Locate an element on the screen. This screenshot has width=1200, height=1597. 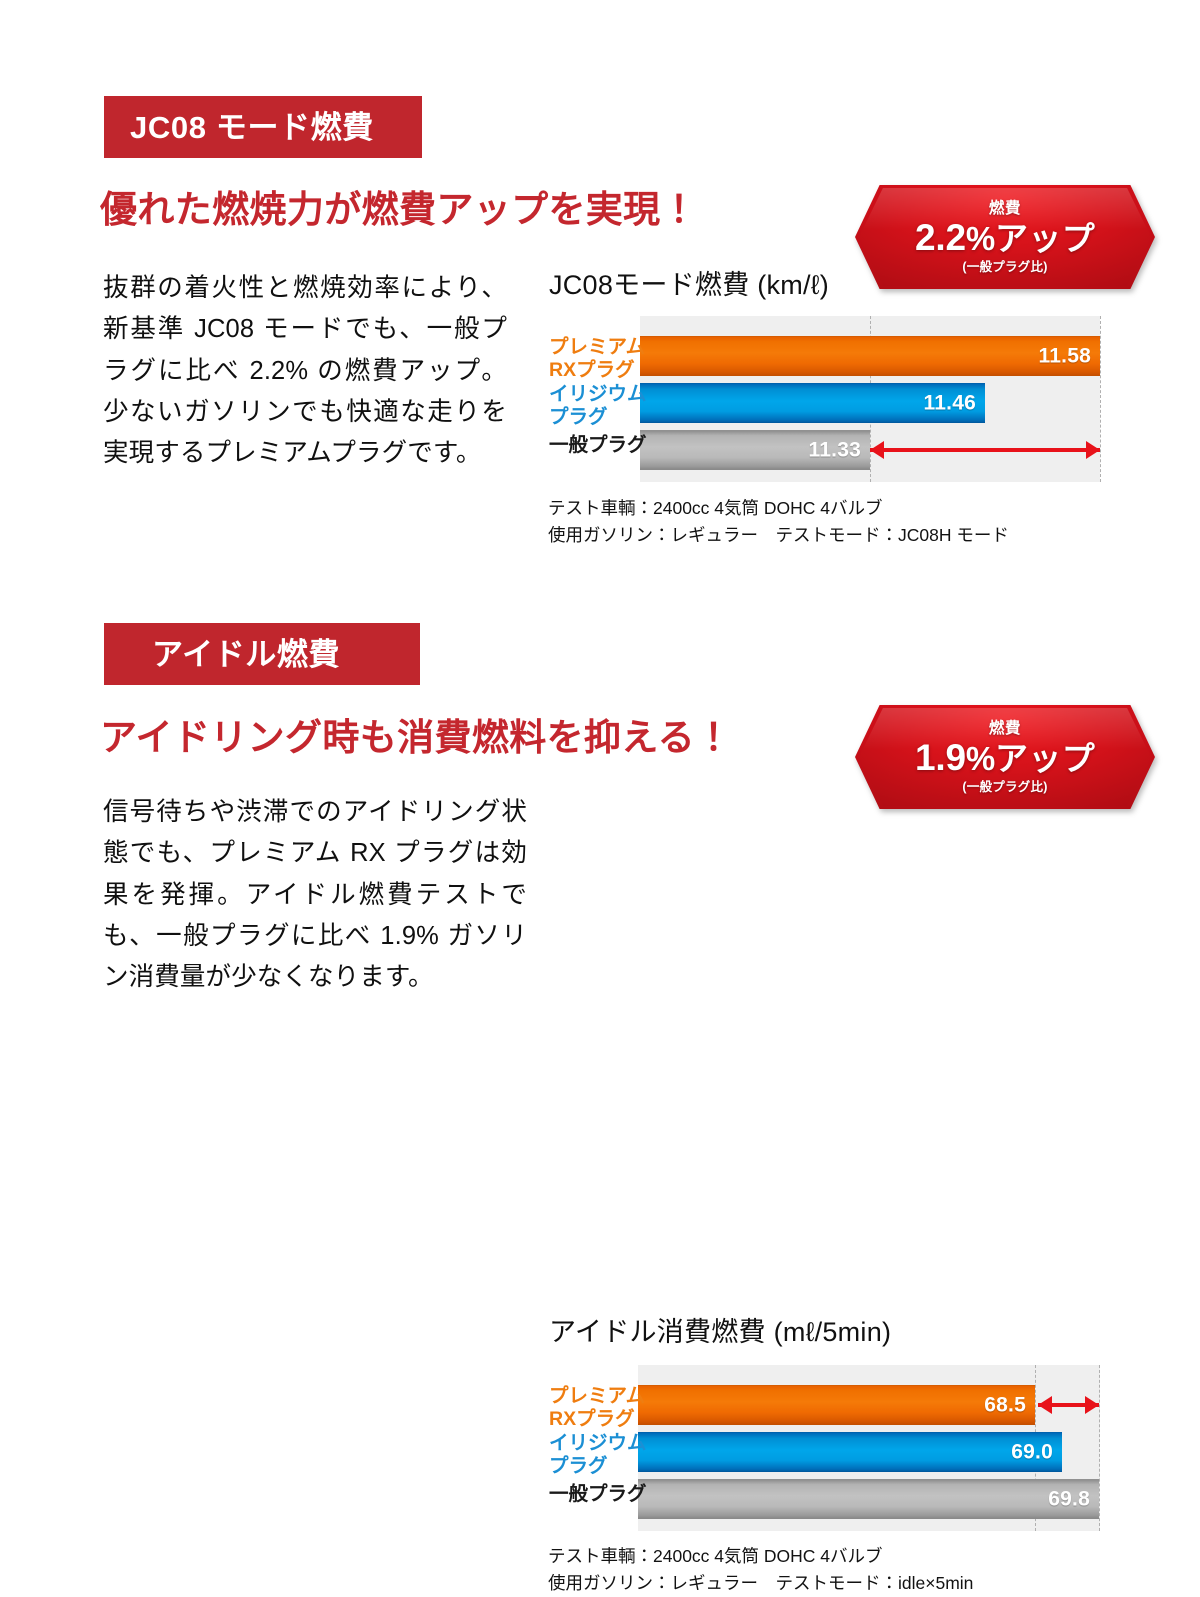
bar-value-standard: 69.8 is located at coordinates (1069, 1499).